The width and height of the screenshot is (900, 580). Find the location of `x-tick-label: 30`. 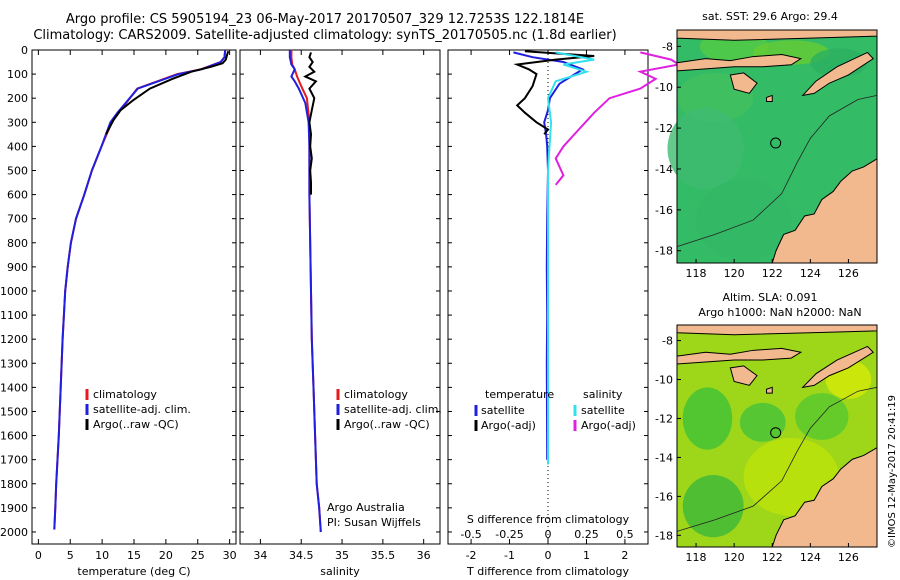

x-tick-label: 30 is located at coordinates (230, 555).